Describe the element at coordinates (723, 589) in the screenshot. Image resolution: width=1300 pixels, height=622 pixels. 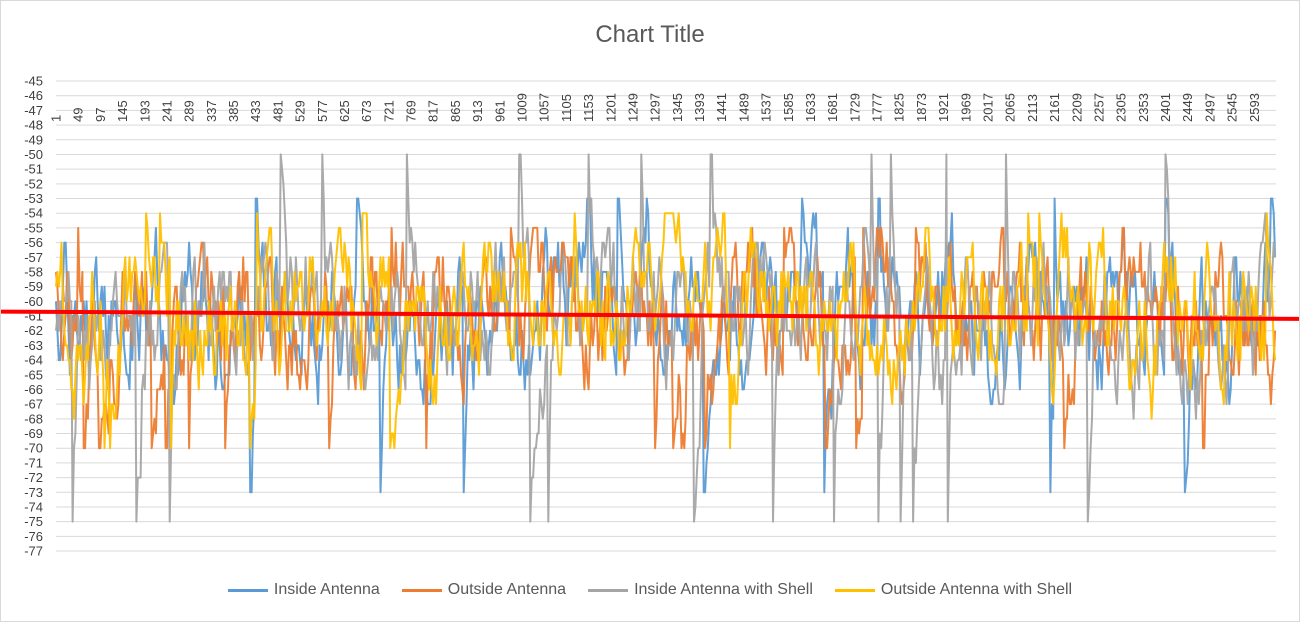
I see `legend-label: Inside Antenna with Shell` at that location.